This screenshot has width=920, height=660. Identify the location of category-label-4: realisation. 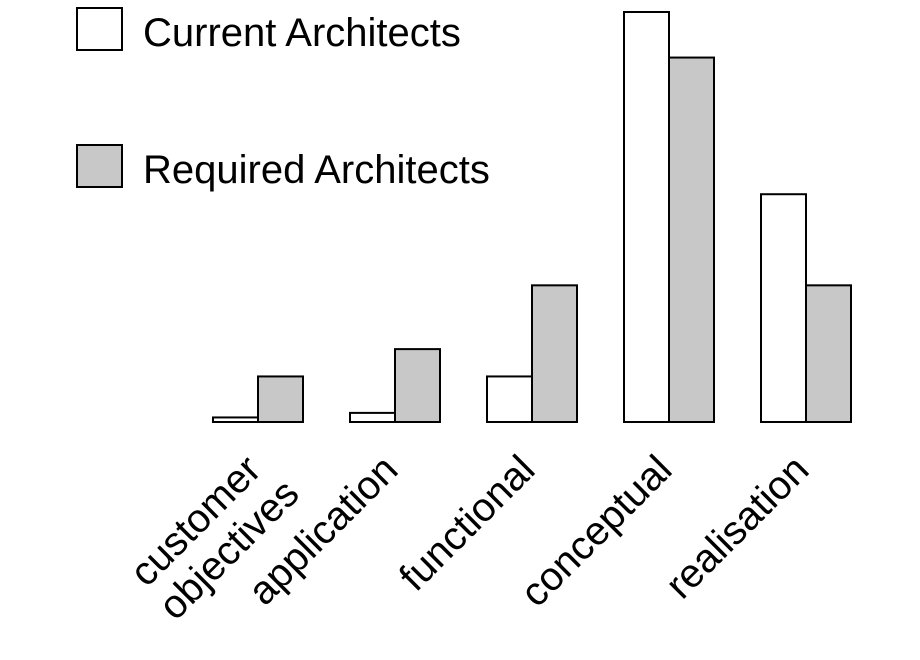
(737, 527).